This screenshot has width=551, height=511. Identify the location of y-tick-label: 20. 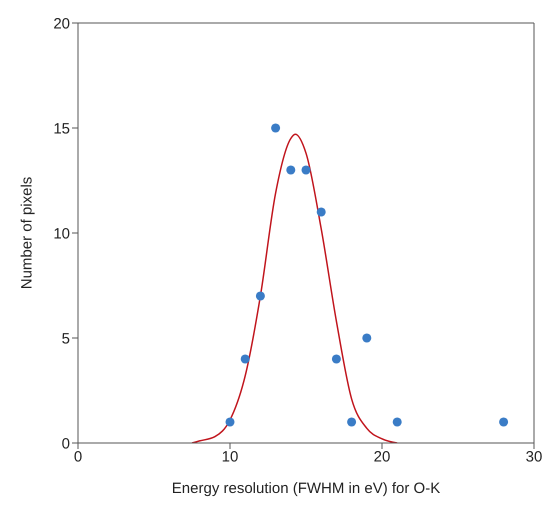
(61, 23).